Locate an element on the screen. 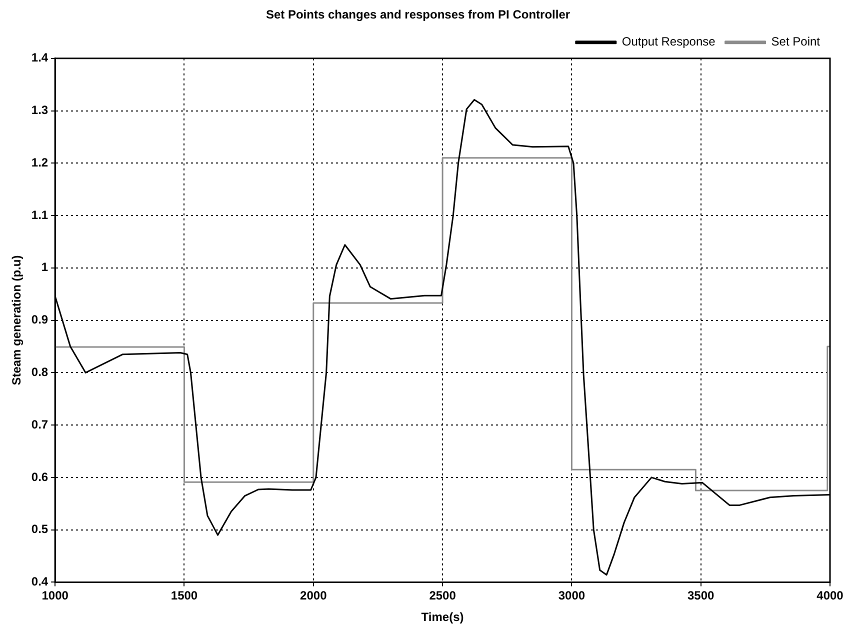 This screenshot has height=633, width=848. y-tick-label: 1 is located at coordinates (44, 267).